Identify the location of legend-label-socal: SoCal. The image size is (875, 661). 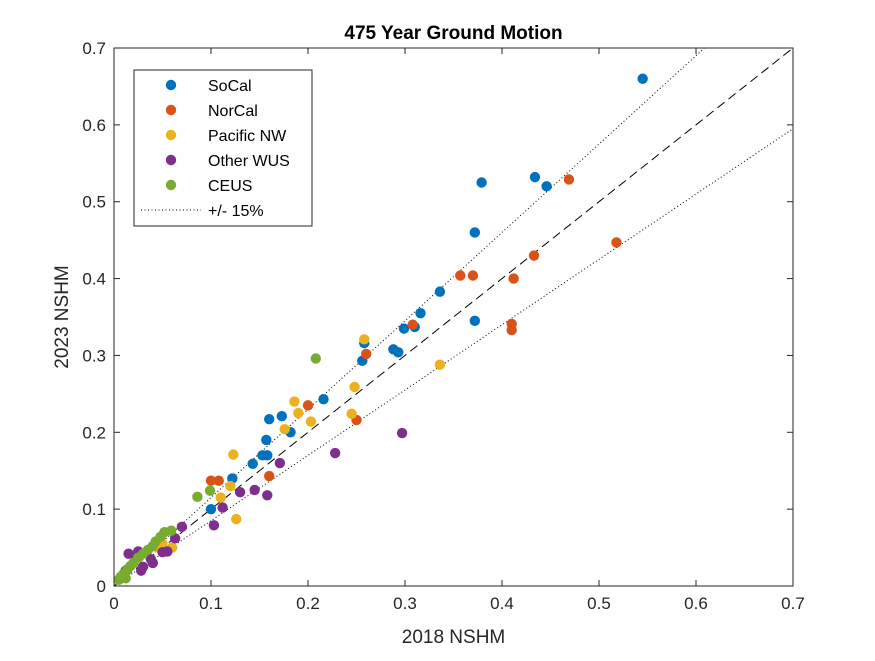
(230, 86).